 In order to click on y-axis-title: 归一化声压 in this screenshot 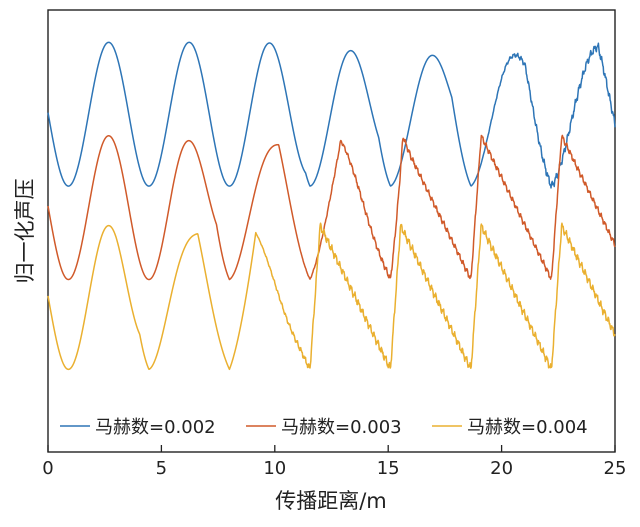, I will do `click(25, 231)`.